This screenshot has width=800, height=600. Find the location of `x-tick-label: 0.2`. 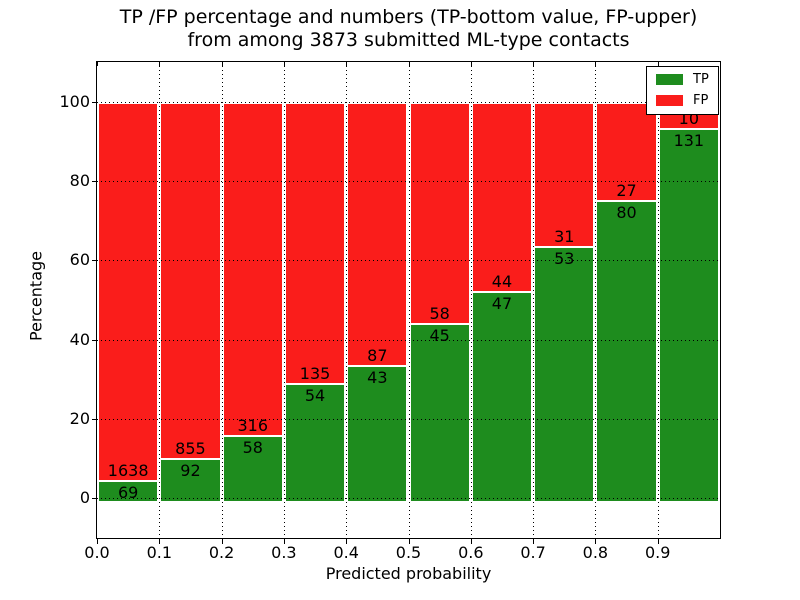

x-tick-label: 0.2 is located at coordinates (221, 552).